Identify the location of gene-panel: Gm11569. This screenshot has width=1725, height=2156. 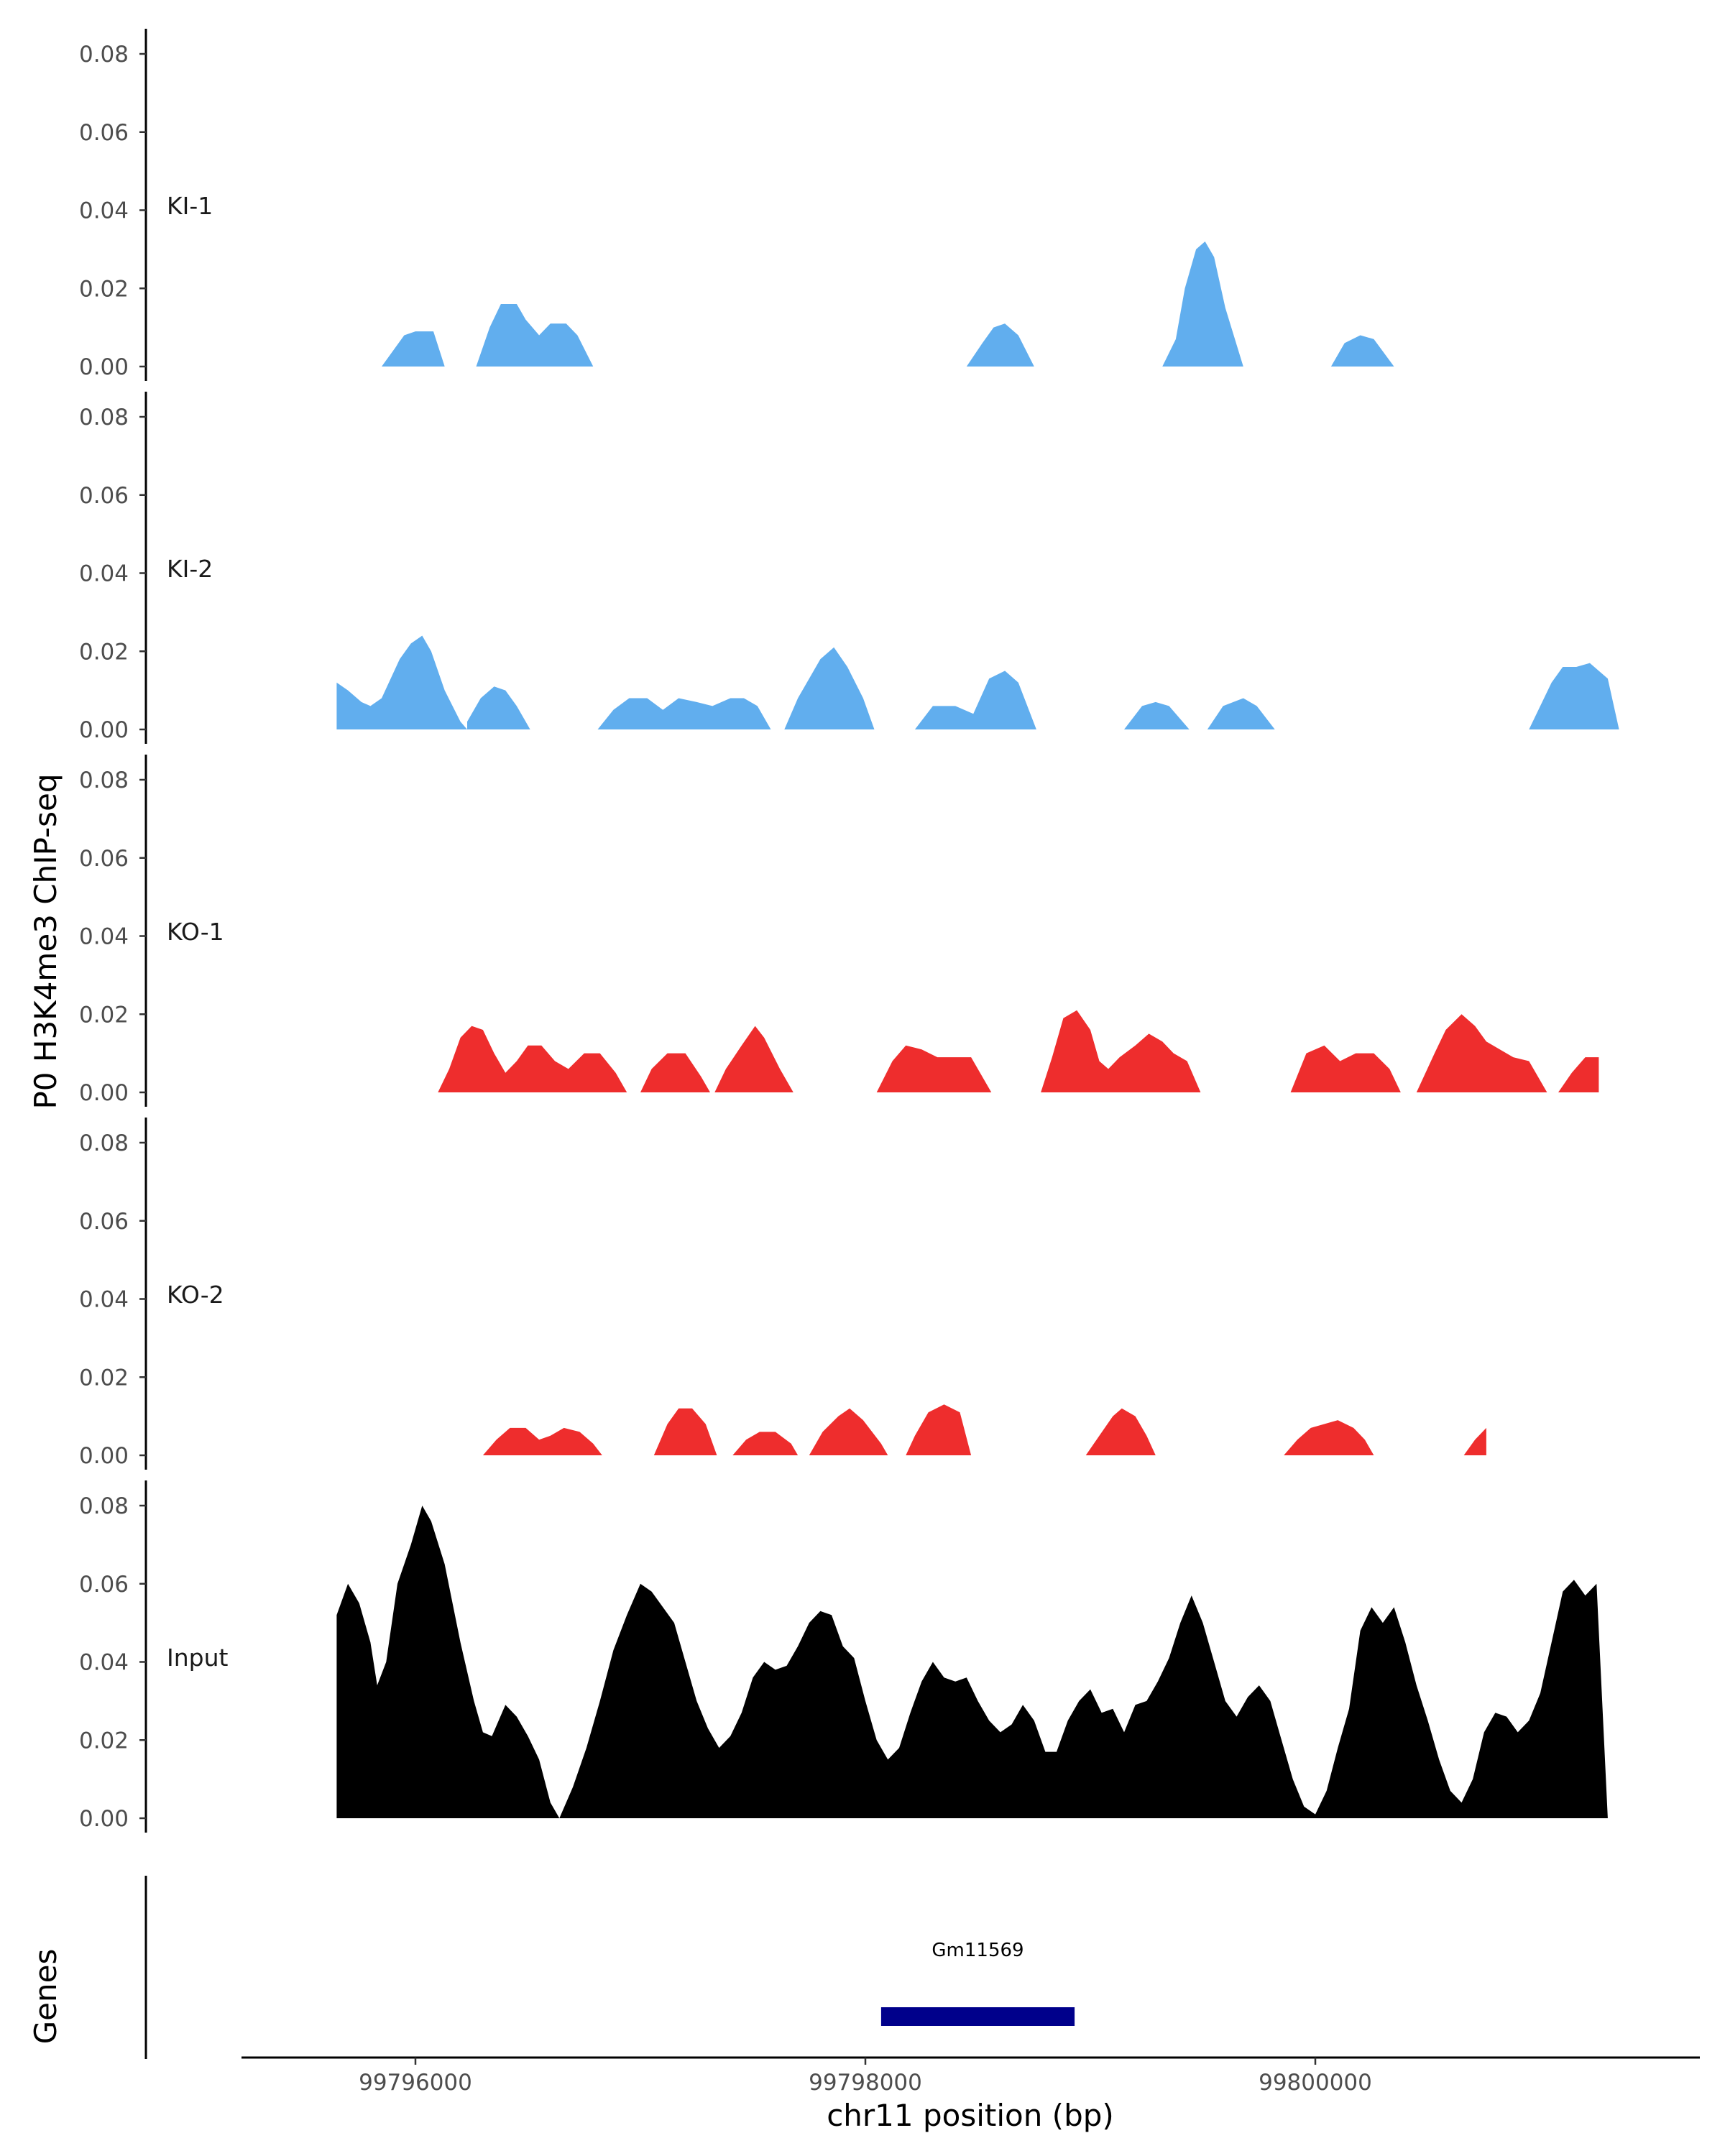
(609, 1967).